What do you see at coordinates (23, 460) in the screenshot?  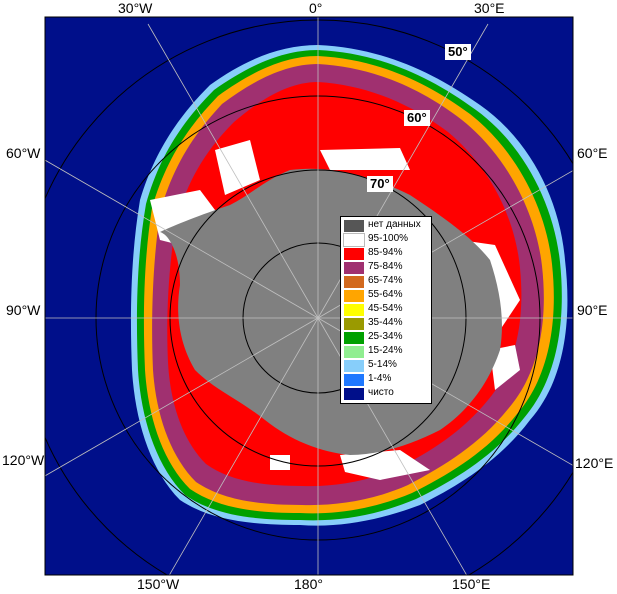 I see `lon-label-120w: 120°W` at bounding box center [23, 460].